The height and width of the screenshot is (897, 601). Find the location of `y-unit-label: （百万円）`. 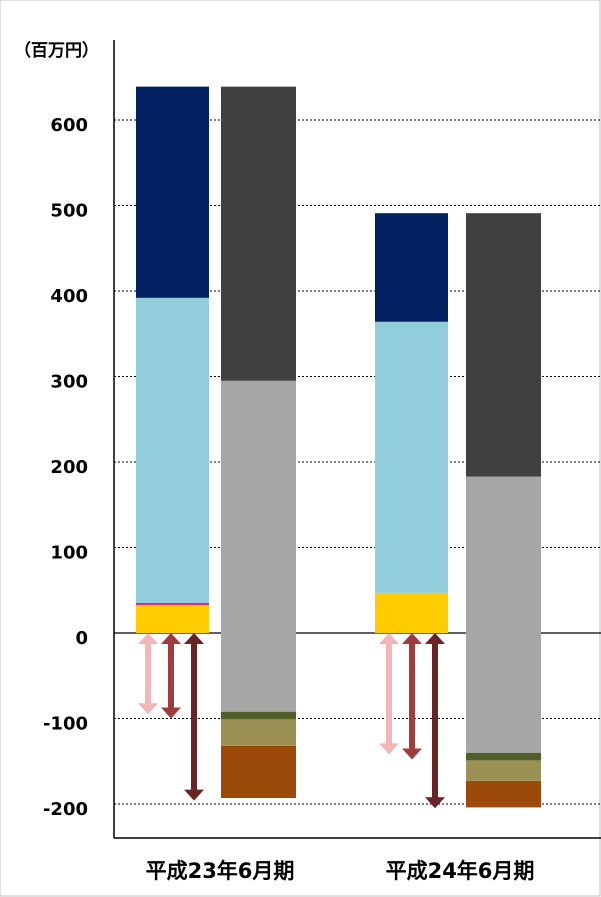

y-unit-label: （百万円） is located at coordinates (56, 50).